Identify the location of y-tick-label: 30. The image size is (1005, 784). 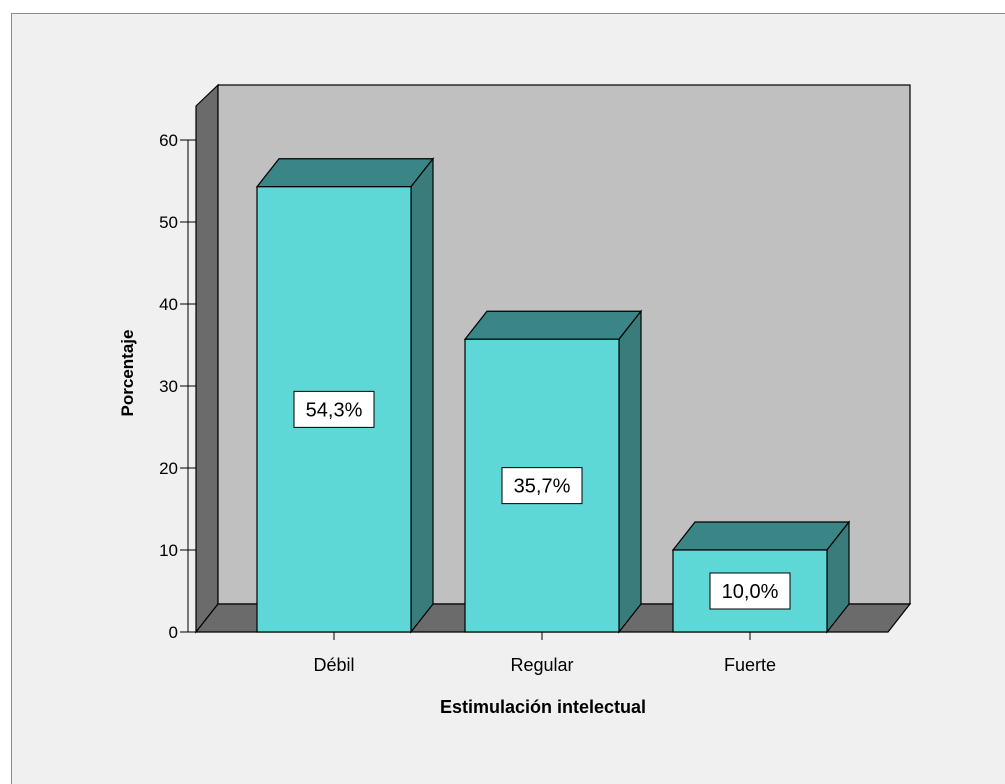
(168, 386).